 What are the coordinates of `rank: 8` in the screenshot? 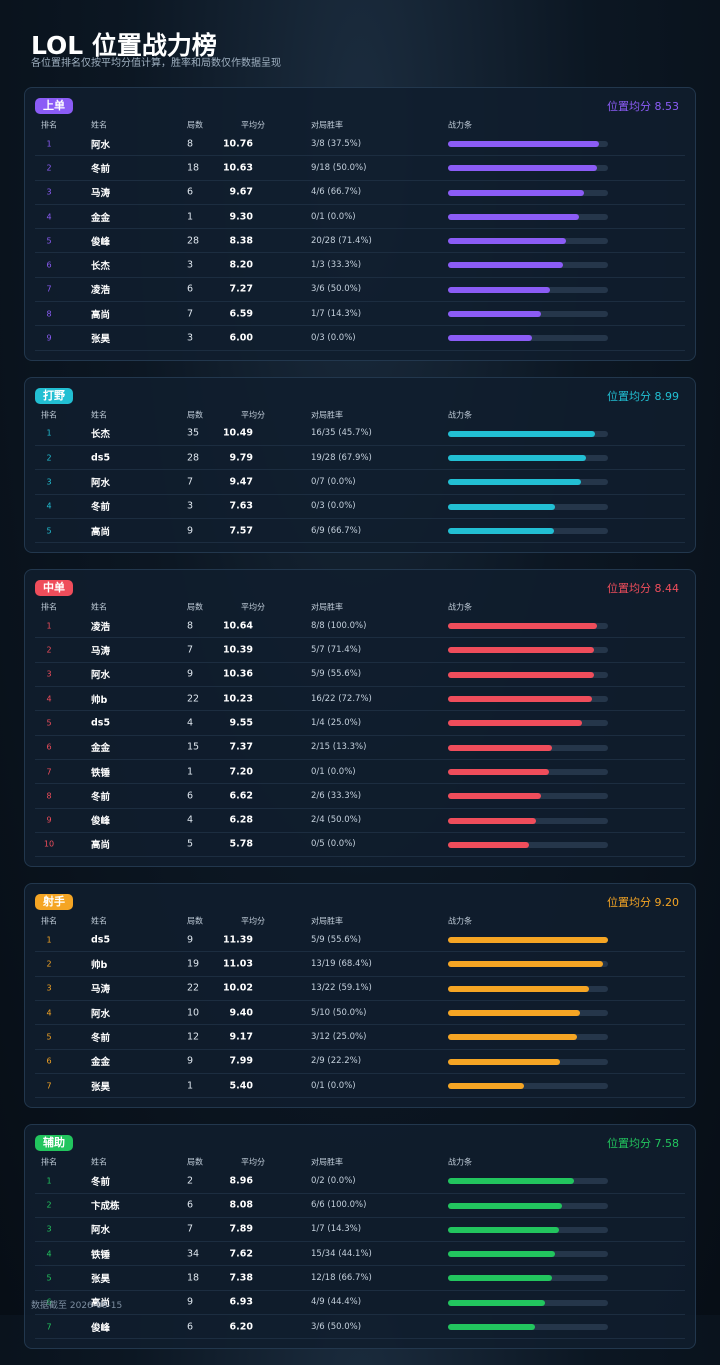 It's located at (49, 796).